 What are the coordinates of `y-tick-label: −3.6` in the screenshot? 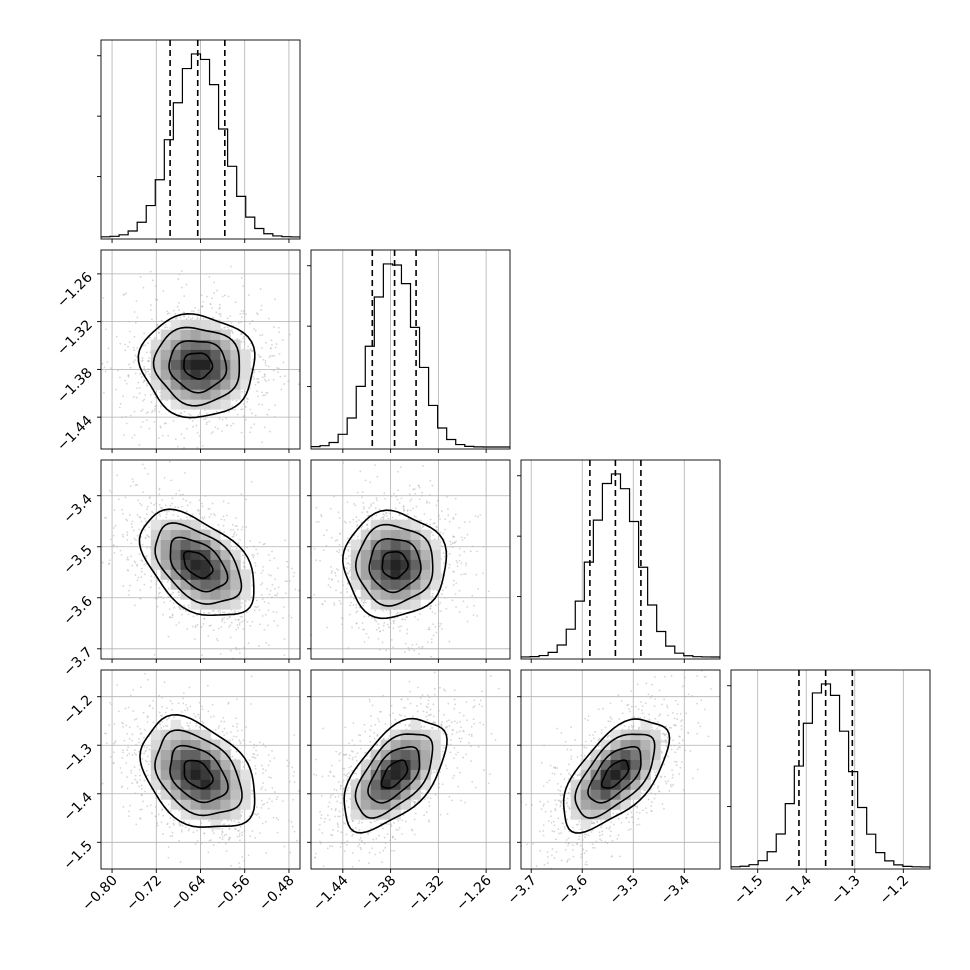 It's located at (77, 610).